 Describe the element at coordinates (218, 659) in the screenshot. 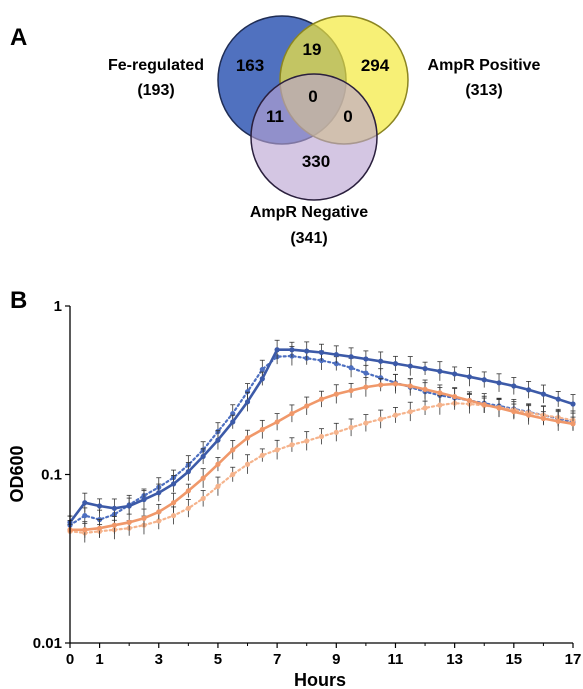

I see `x-tick-label: 5` at that location.